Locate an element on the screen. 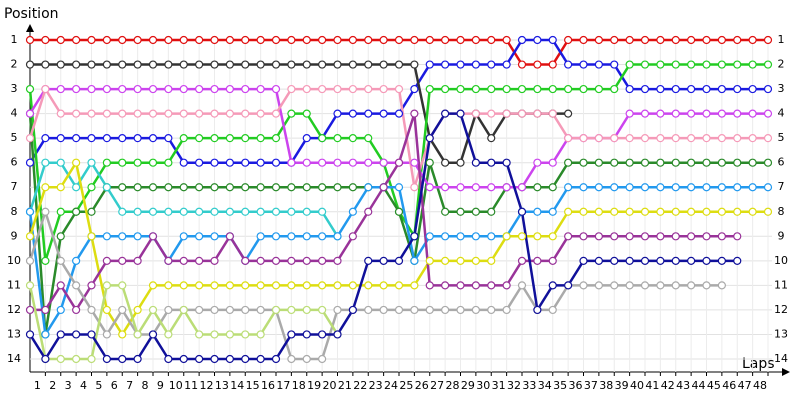 The width and height of the screenshot is (800, 400). x-tick-label: 37 is located at coordinates (591, 385).